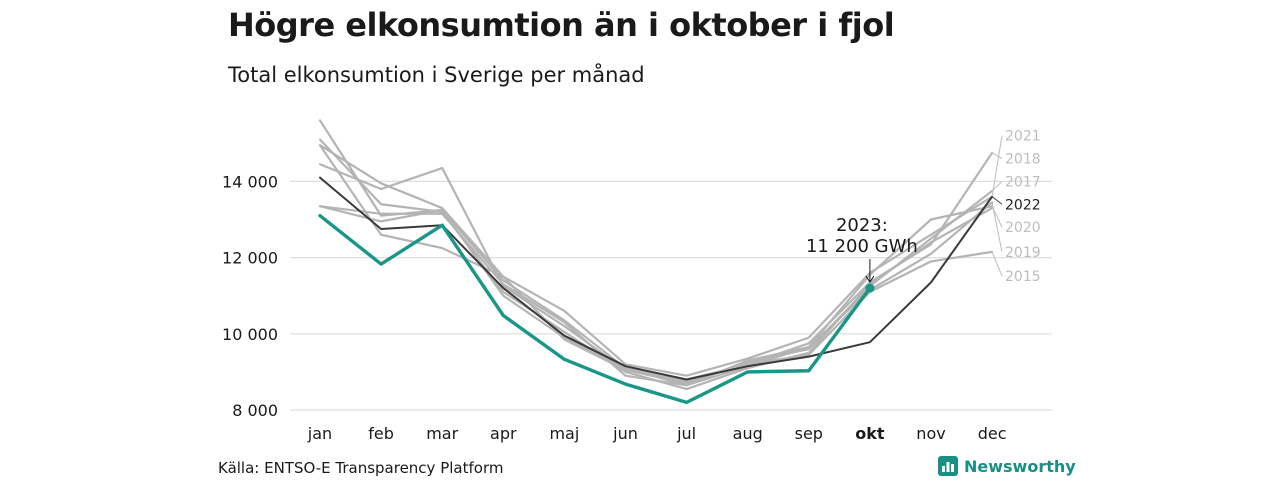  Describe the element at coordinates (250, 296) in the screenshot. I see `y-axis-ticks: 8 000 10 000 12 000 14 000` at that location.